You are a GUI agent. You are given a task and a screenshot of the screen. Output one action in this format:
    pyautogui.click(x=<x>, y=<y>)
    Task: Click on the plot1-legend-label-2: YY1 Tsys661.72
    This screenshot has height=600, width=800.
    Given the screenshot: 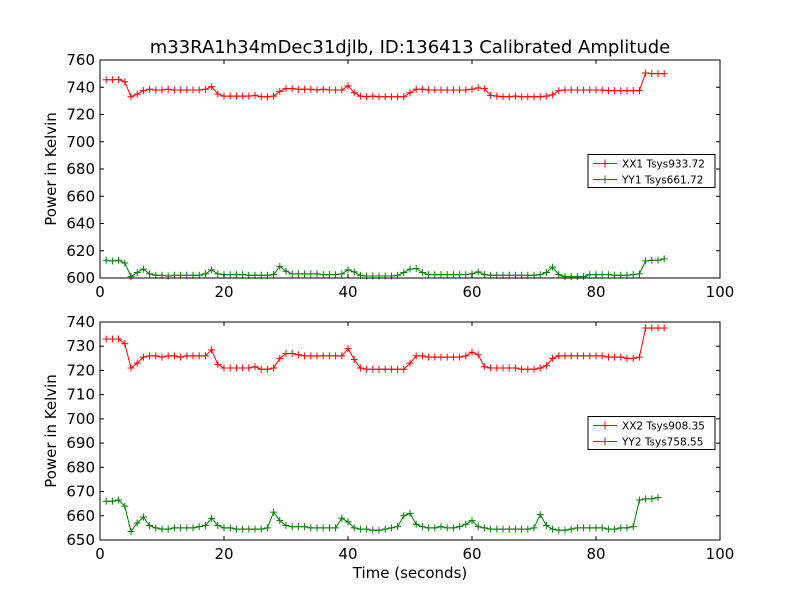 What is the action you would take?
    pyautogui.click(x=662, y=181)
    